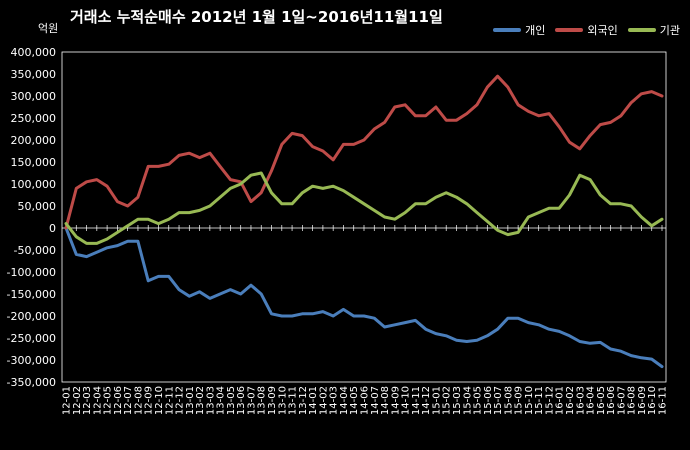 Image resolution: width=690 pixels, height=450 pixels. Describe the element at coordinates (621, 400) in the screenshot. I see `x-tick-label: 16-07` at that location.